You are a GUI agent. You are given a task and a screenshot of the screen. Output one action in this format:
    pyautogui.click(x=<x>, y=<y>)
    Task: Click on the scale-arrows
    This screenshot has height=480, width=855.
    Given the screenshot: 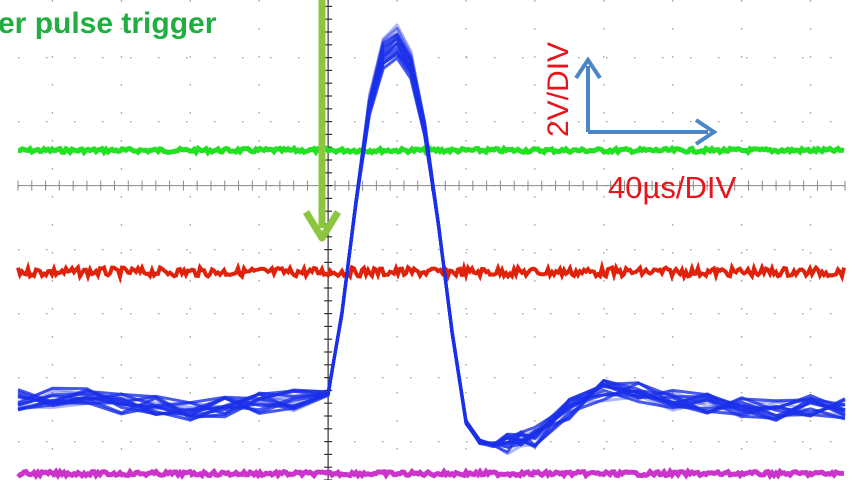 What is the action you would take?
    pyautogui.click(x=646, y=101)
    